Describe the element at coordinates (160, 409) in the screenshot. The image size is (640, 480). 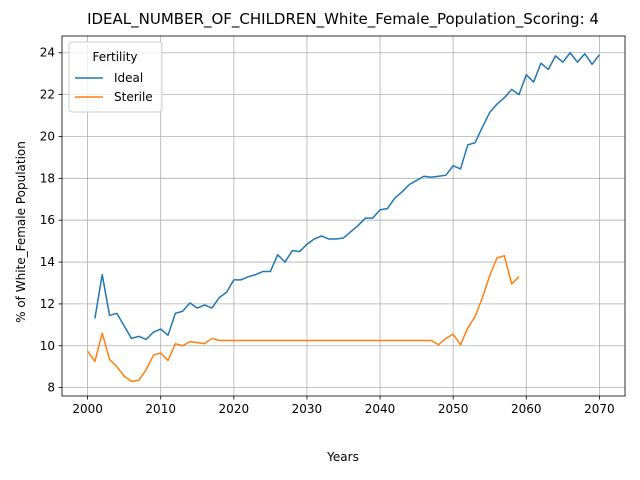
I see `x-tick-label: 2010` at that location.